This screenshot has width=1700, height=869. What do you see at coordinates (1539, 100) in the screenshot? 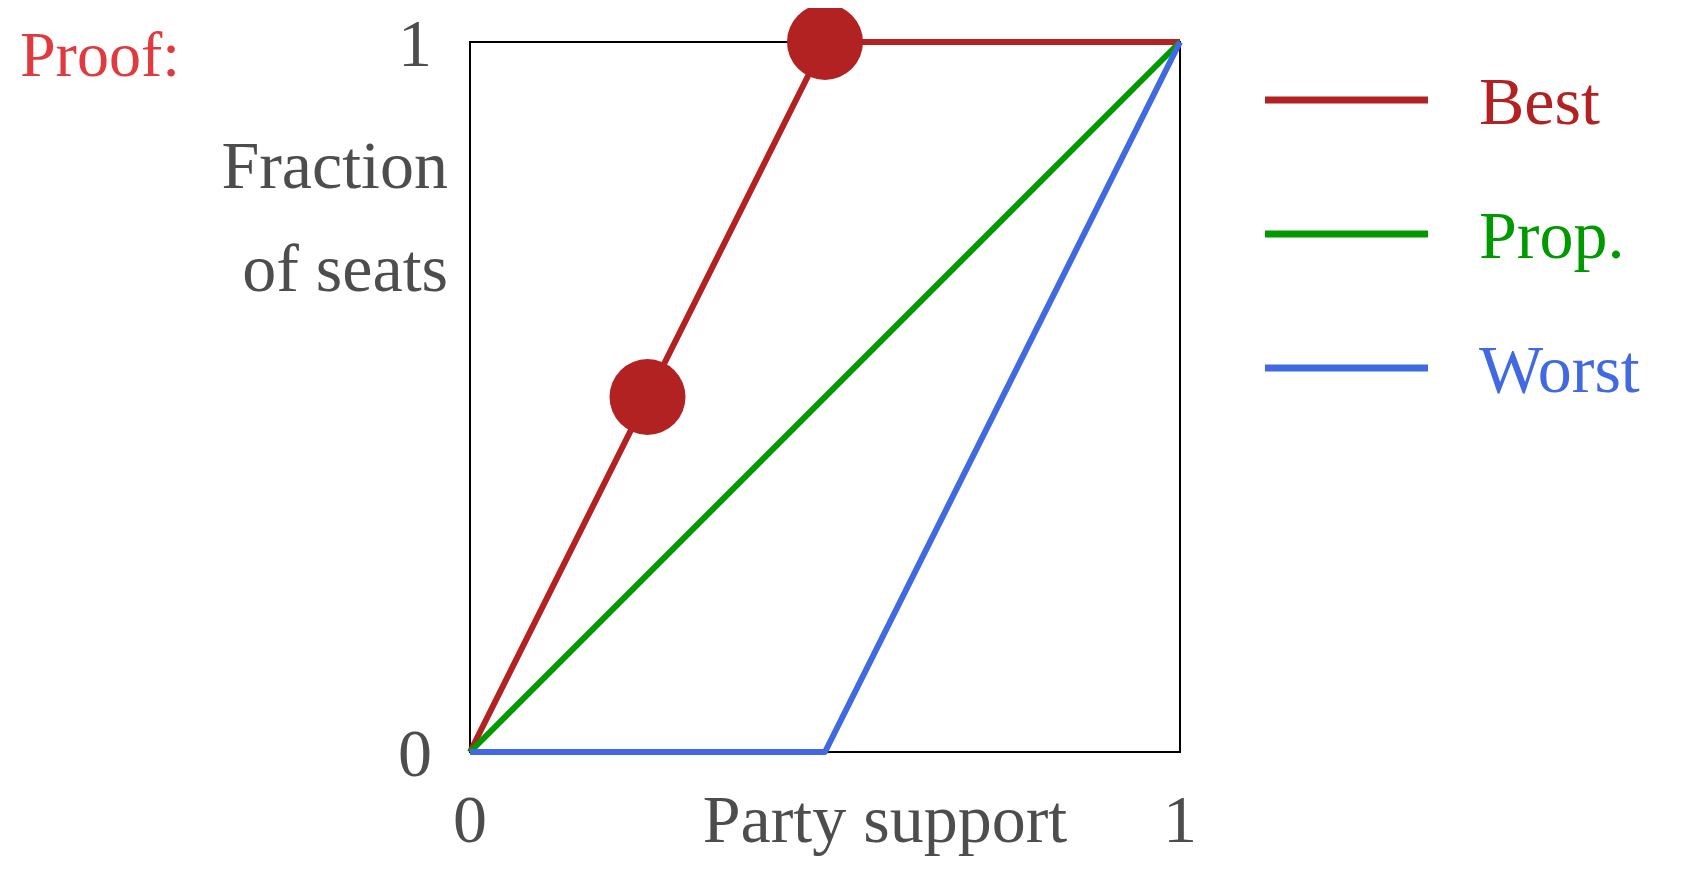
I see `legend-label: Best` at bounding box center [1539, 100].